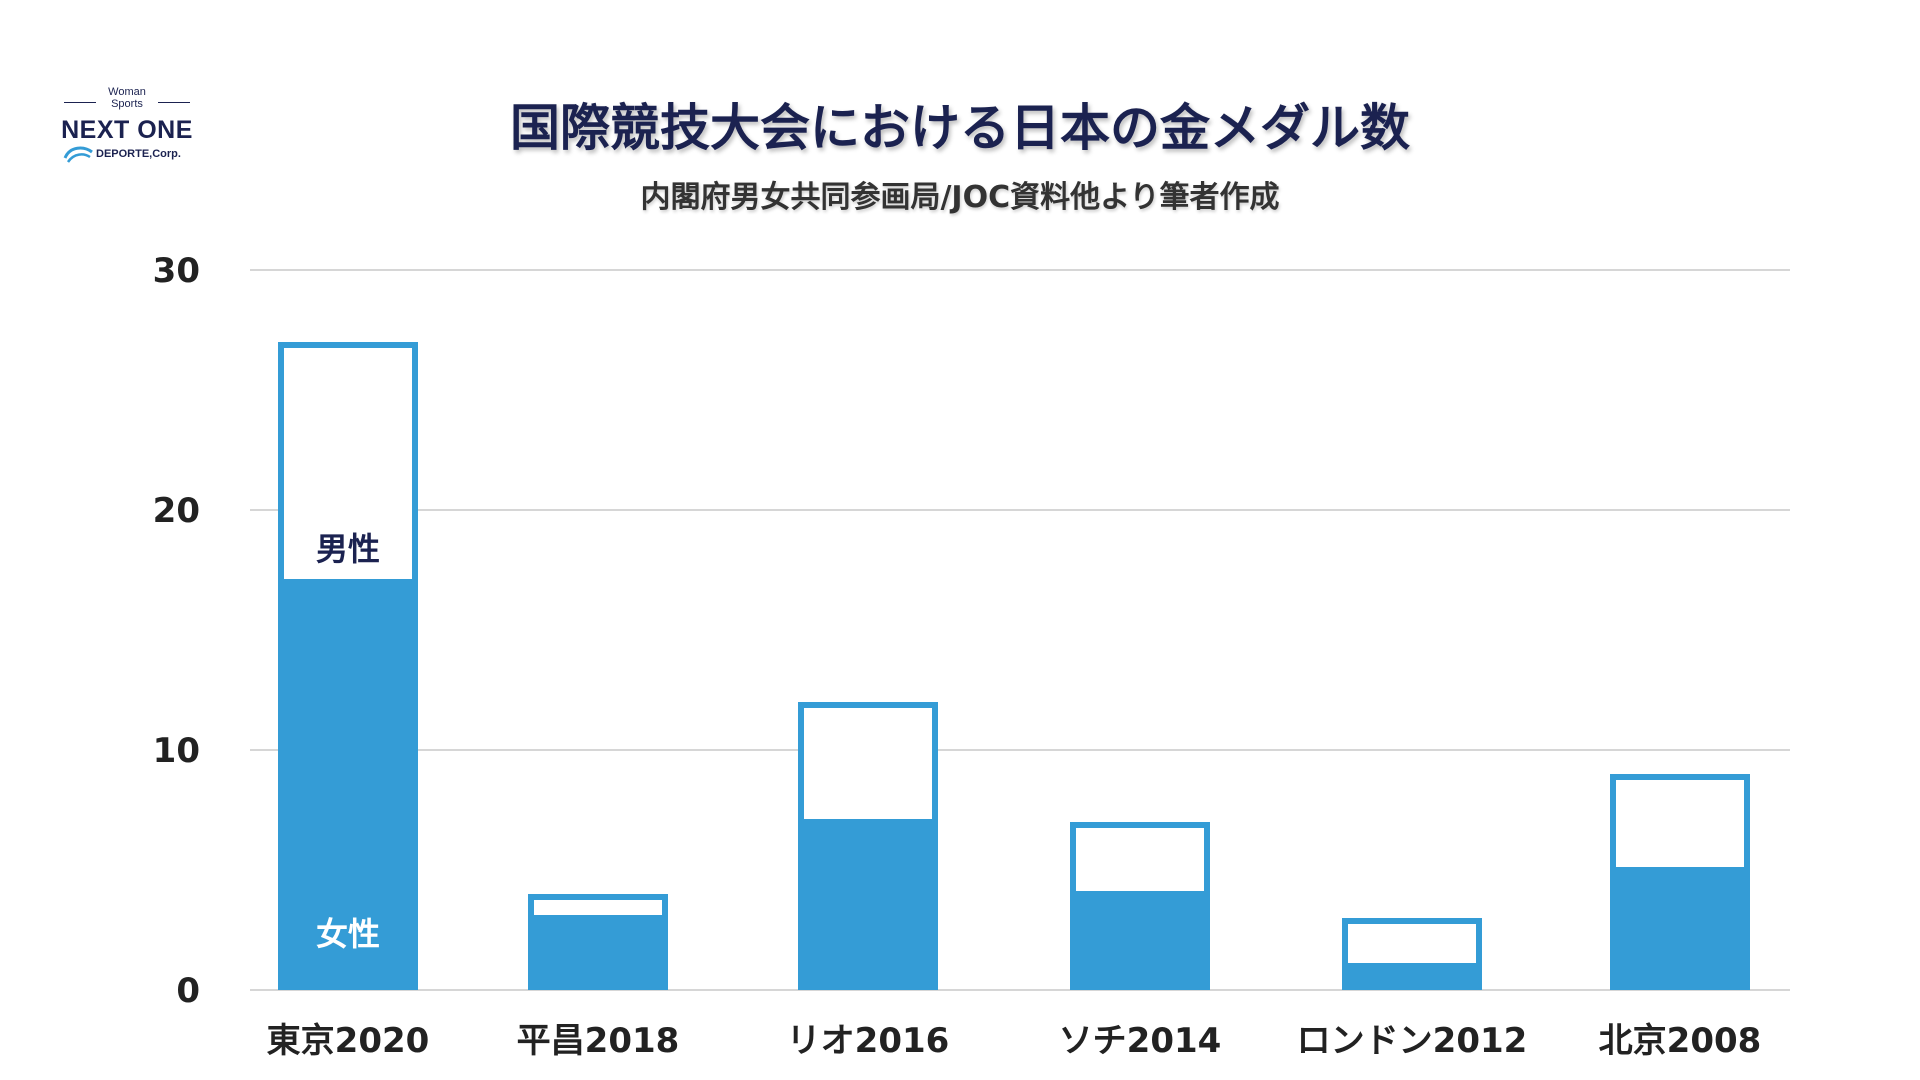 The height and width of the screenshot is (1080, 1920). Describe the element at coordinates (127, 104) in the screenshot. I see `logo-tagline-line2: Sports` at that location.